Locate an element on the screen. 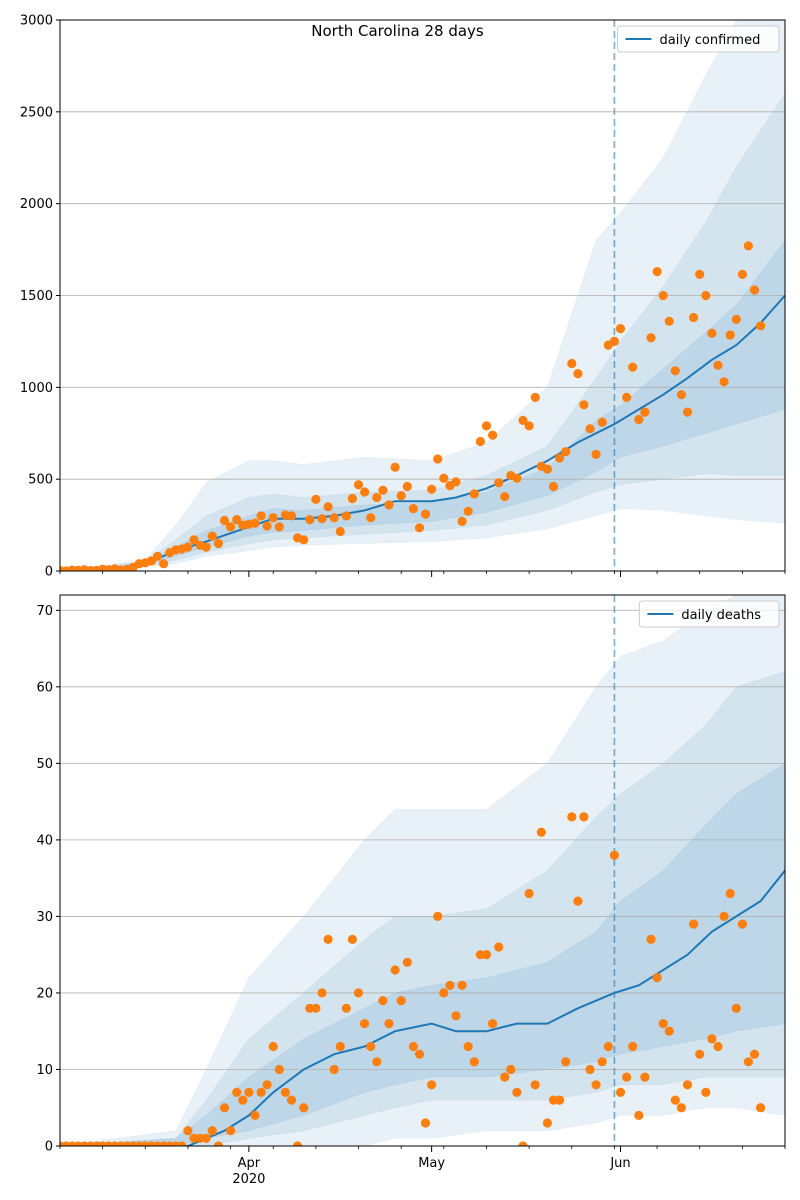 The width and height of the screenshot is (800, 1200). deaths-legend: daily deaths is located at coordinates (709, 614).